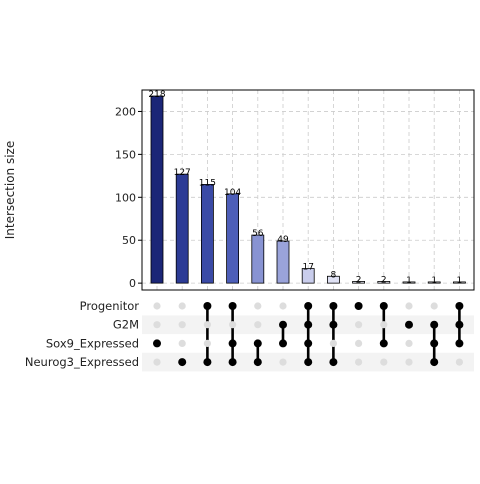  What do you see at coordinates (132, 283) in the screenshot?
I see `y-tick-label: 0` at bounding box center [132, 283].